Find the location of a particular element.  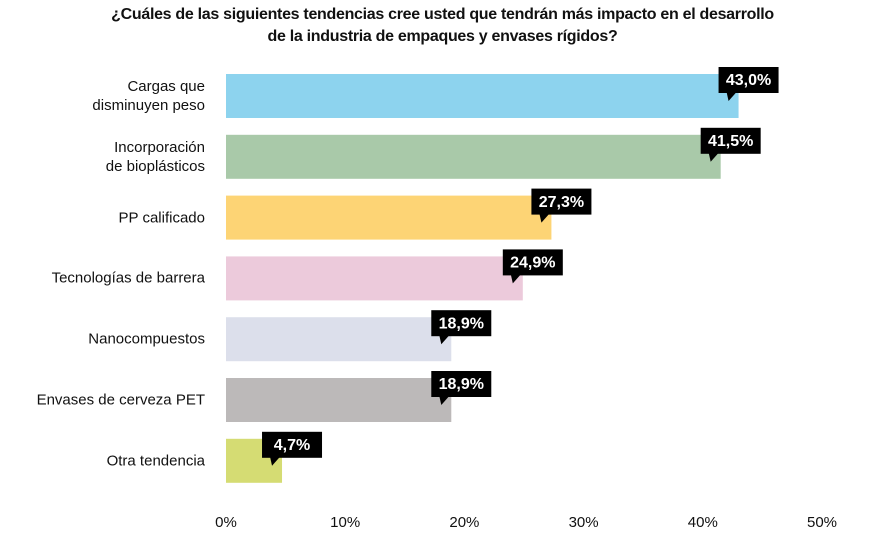

value-label: 43,0% is located at coordinates (748, 80).